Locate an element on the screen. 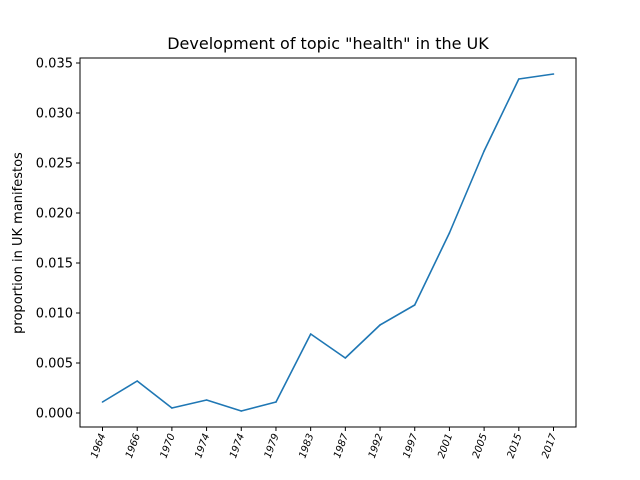 This screenshot has height=480, width=640. x-tick-label: 1992 is located at coordinates (376, 446).